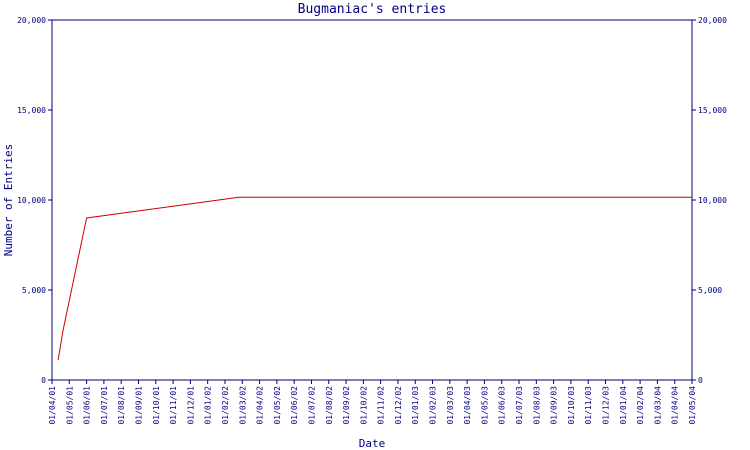 The width and height of the screenshot is (750, 450). Describe the element at coordinates (346, 405) in the screenshot. I see `x-tick-label: 01/09/02` at that location.